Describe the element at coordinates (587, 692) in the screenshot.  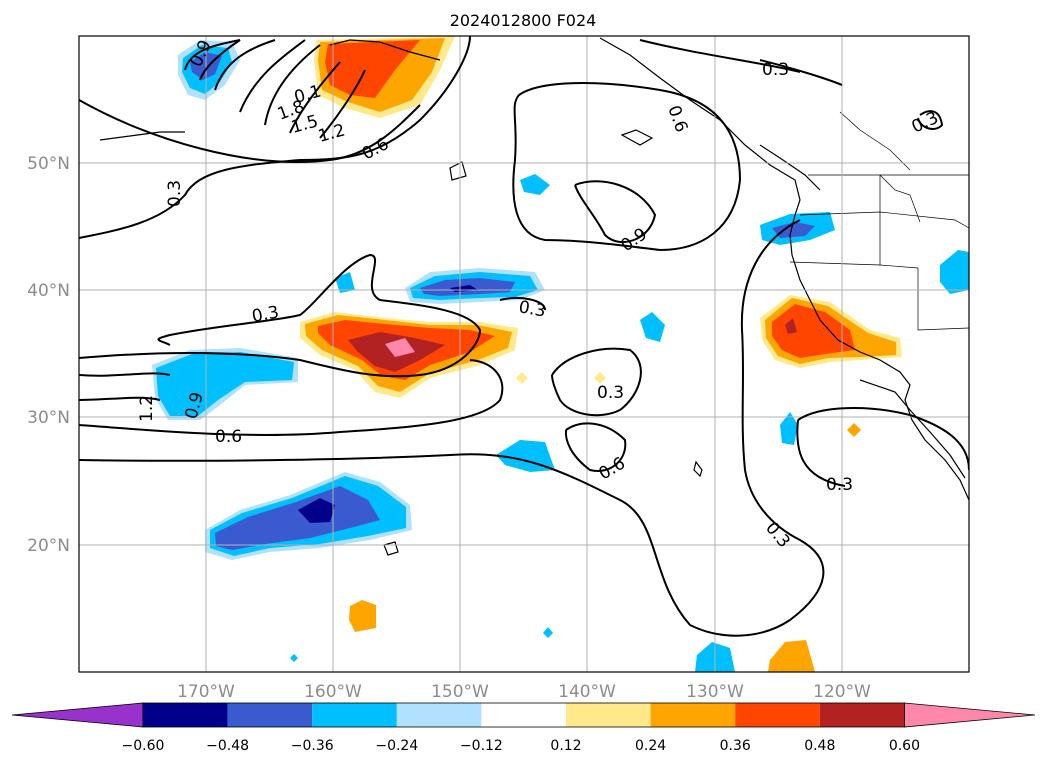
I see `lon-label: 140°W` at that location.